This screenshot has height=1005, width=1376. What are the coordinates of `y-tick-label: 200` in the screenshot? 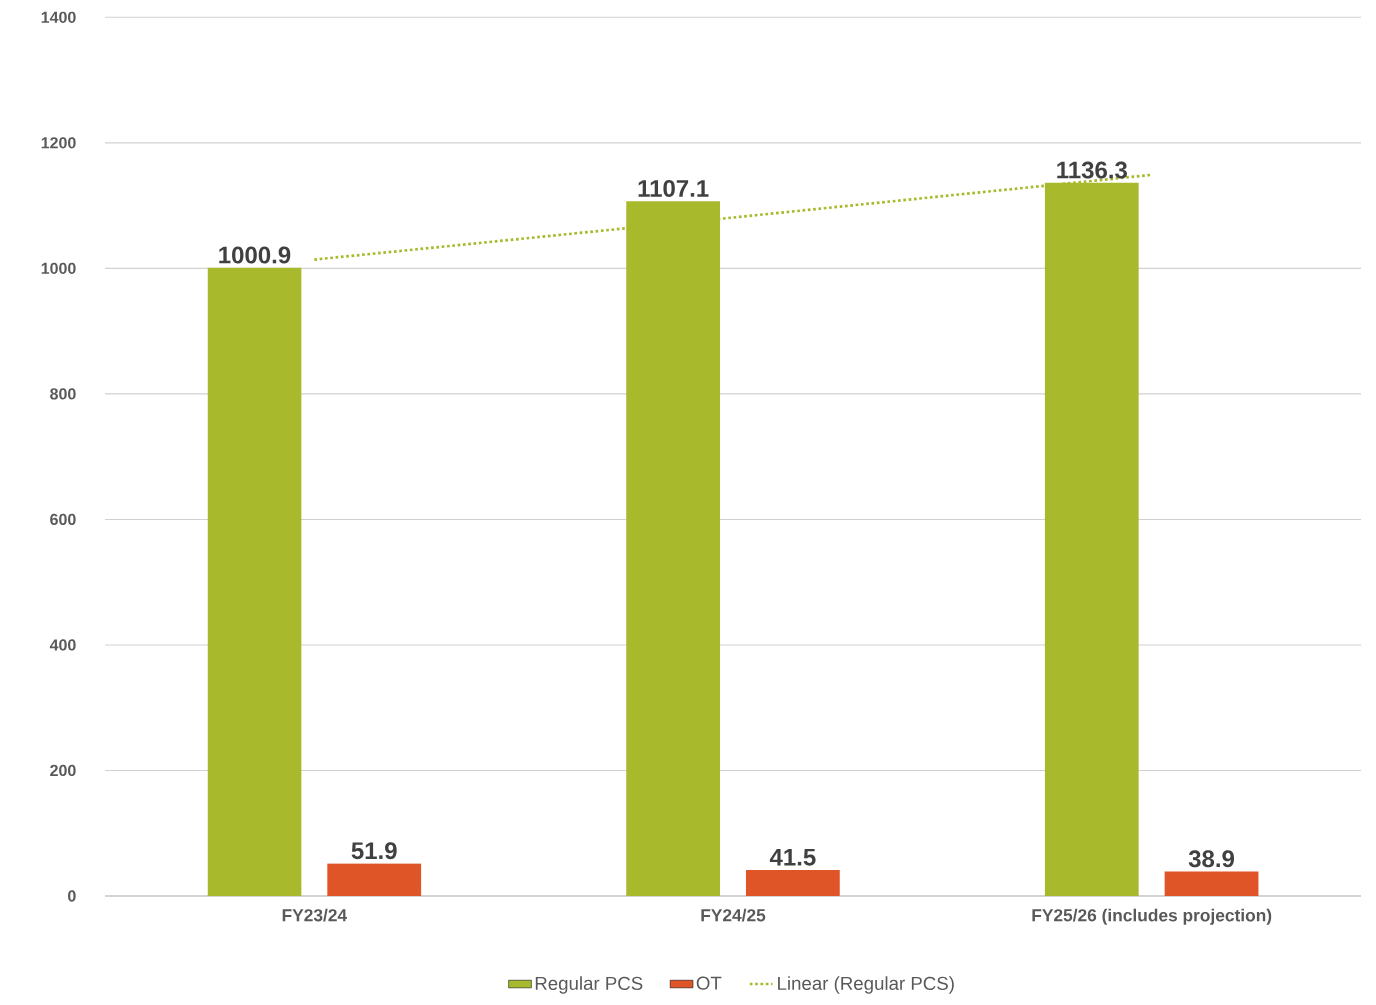 It's located at (63, 770).